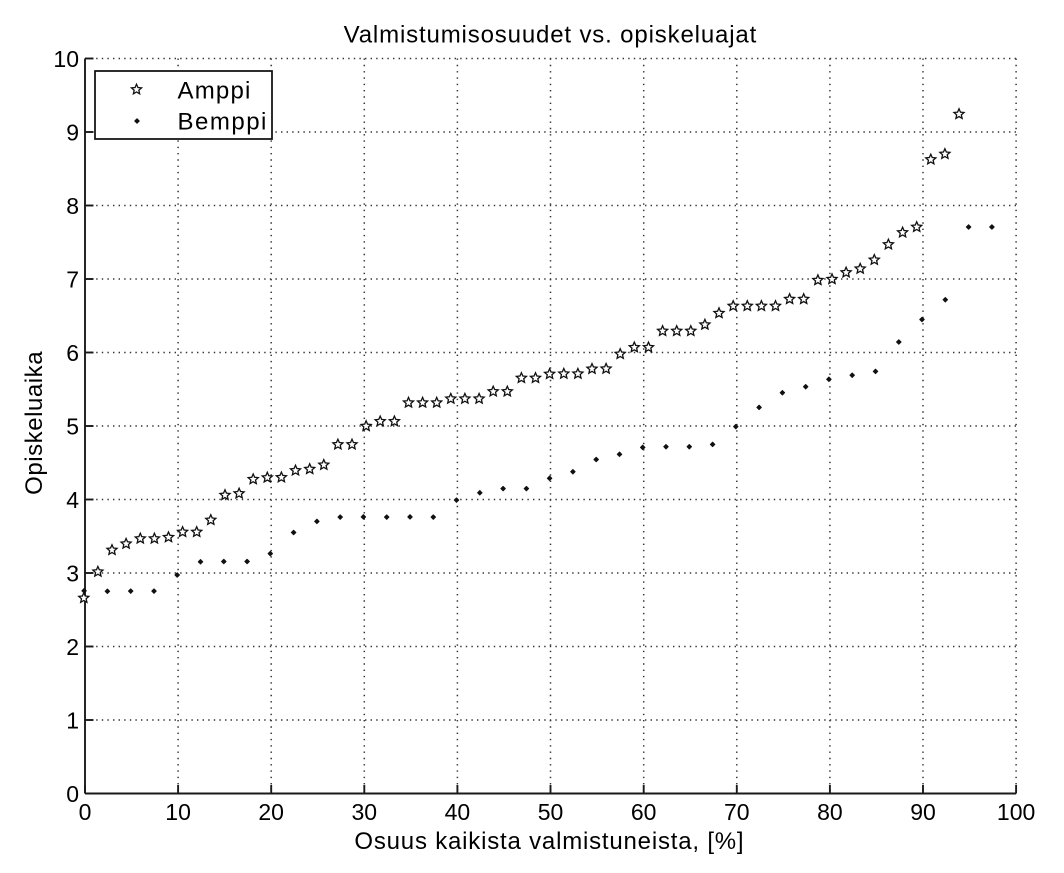 This screenshot has height=873, width=1064. Describe the element at coordinates (365, 812) in the screenshot. I see `svg-text: 30` at that location.